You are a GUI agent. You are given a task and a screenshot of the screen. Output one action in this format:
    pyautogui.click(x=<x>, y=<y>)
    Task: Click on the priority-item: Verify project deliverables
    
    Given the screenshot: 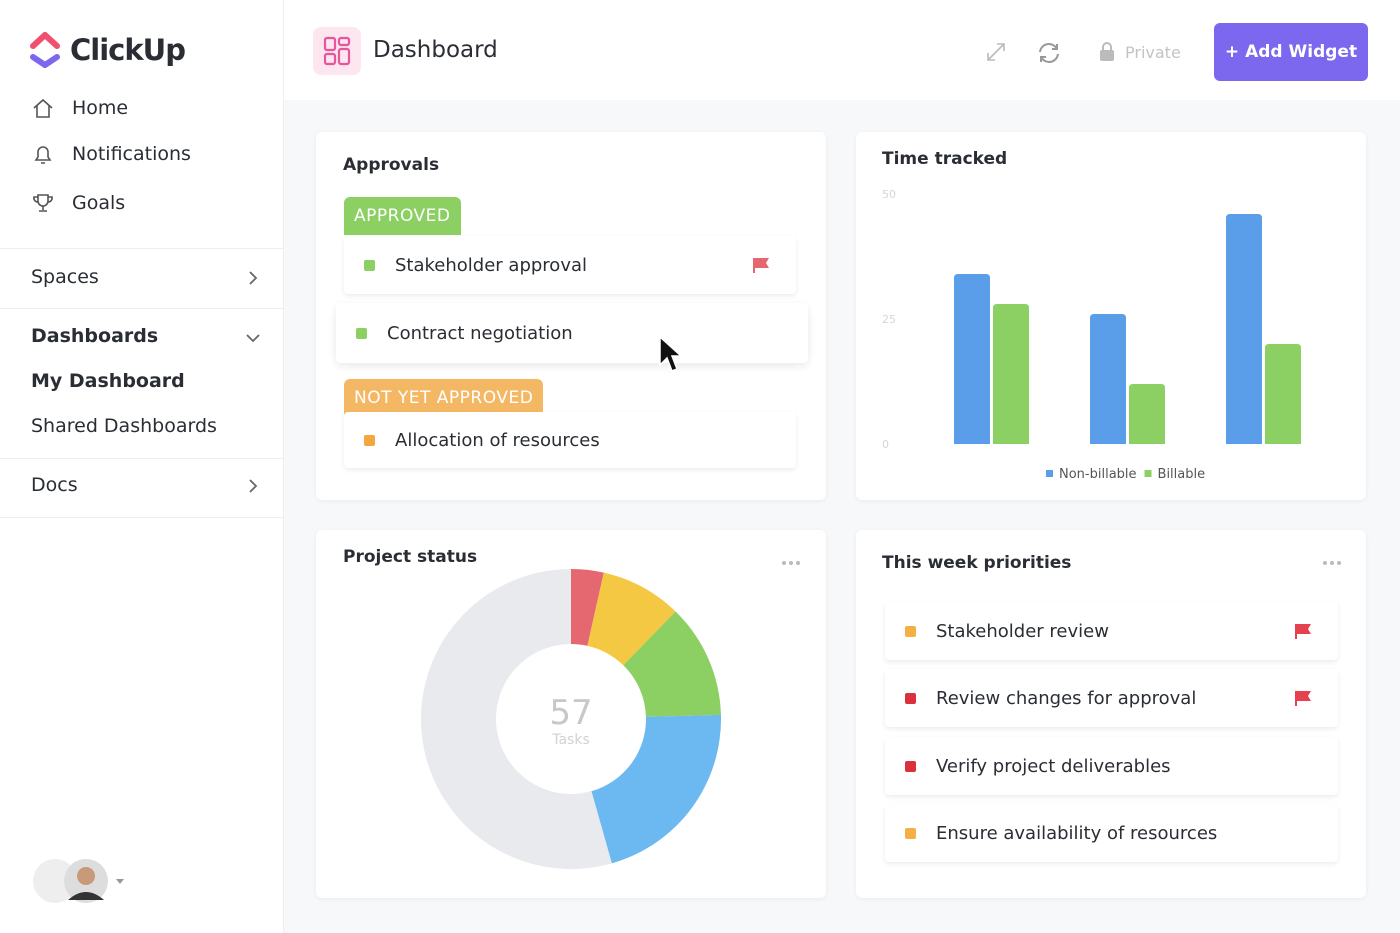 What is the action you would take?
    pyautogui.click(x=1111, y=766)
    